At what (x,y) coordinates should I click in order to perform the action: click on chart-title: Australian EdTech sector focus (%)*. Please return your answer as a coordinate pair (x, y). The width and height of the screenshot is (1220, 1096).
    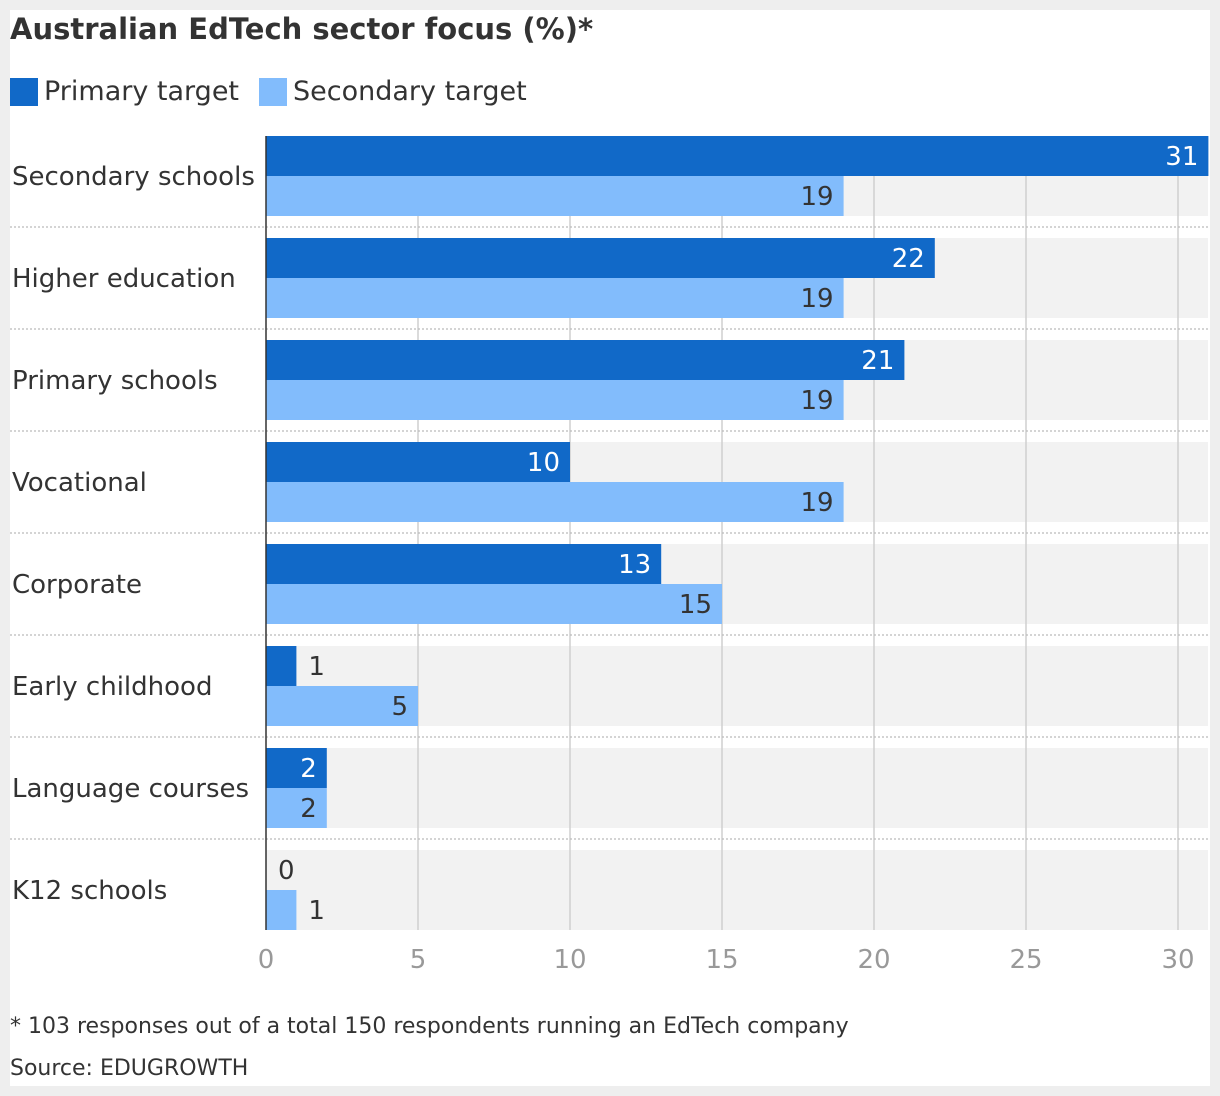
    Looking at the image, I should click on (302, 29).